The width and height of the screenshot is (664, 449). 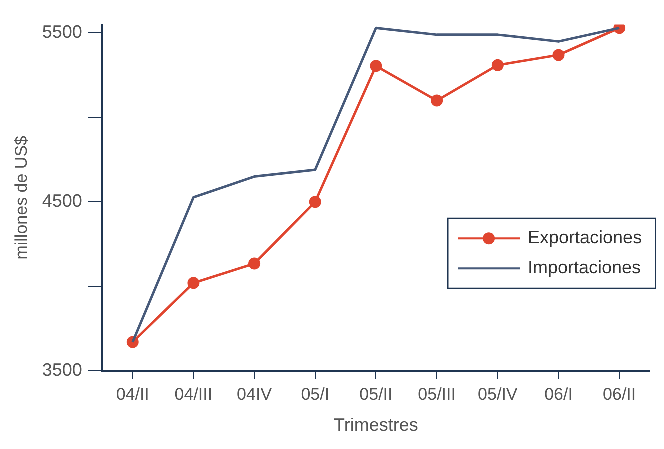 I want to click on x-tick-label: 04/II, so click(x=133, y=394).